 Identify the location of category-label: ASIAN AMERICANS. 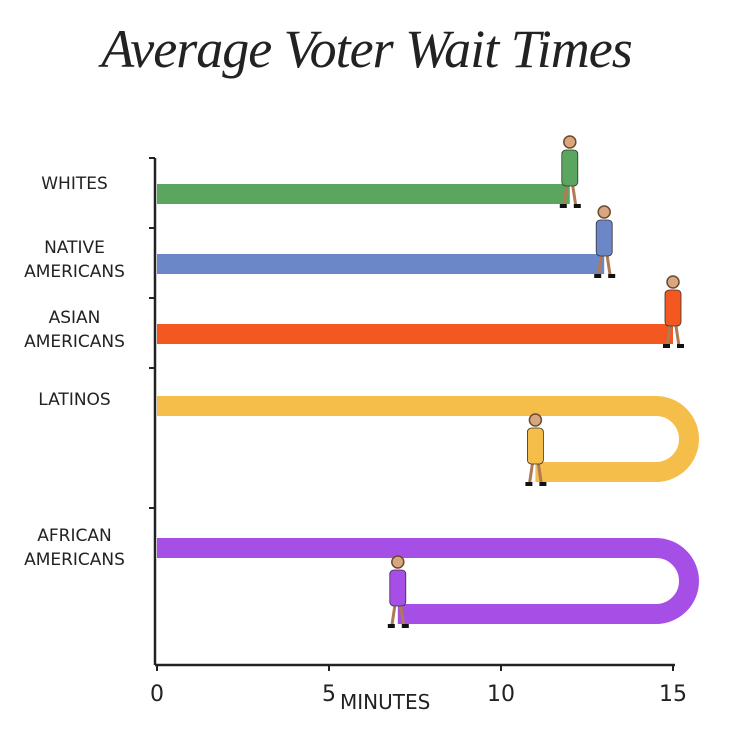
(74, 330).